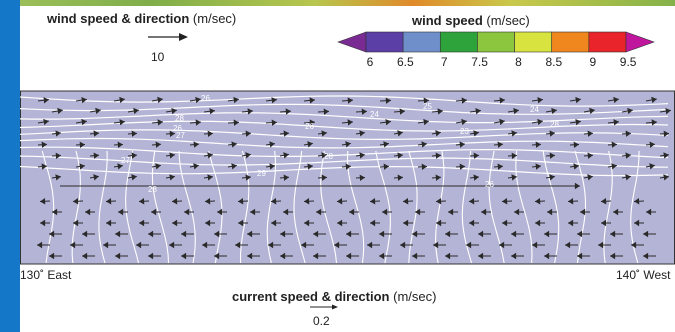 The width and height of the screenshot is (675, 332). I want to click on left-accent-bar, so click(10, 166).